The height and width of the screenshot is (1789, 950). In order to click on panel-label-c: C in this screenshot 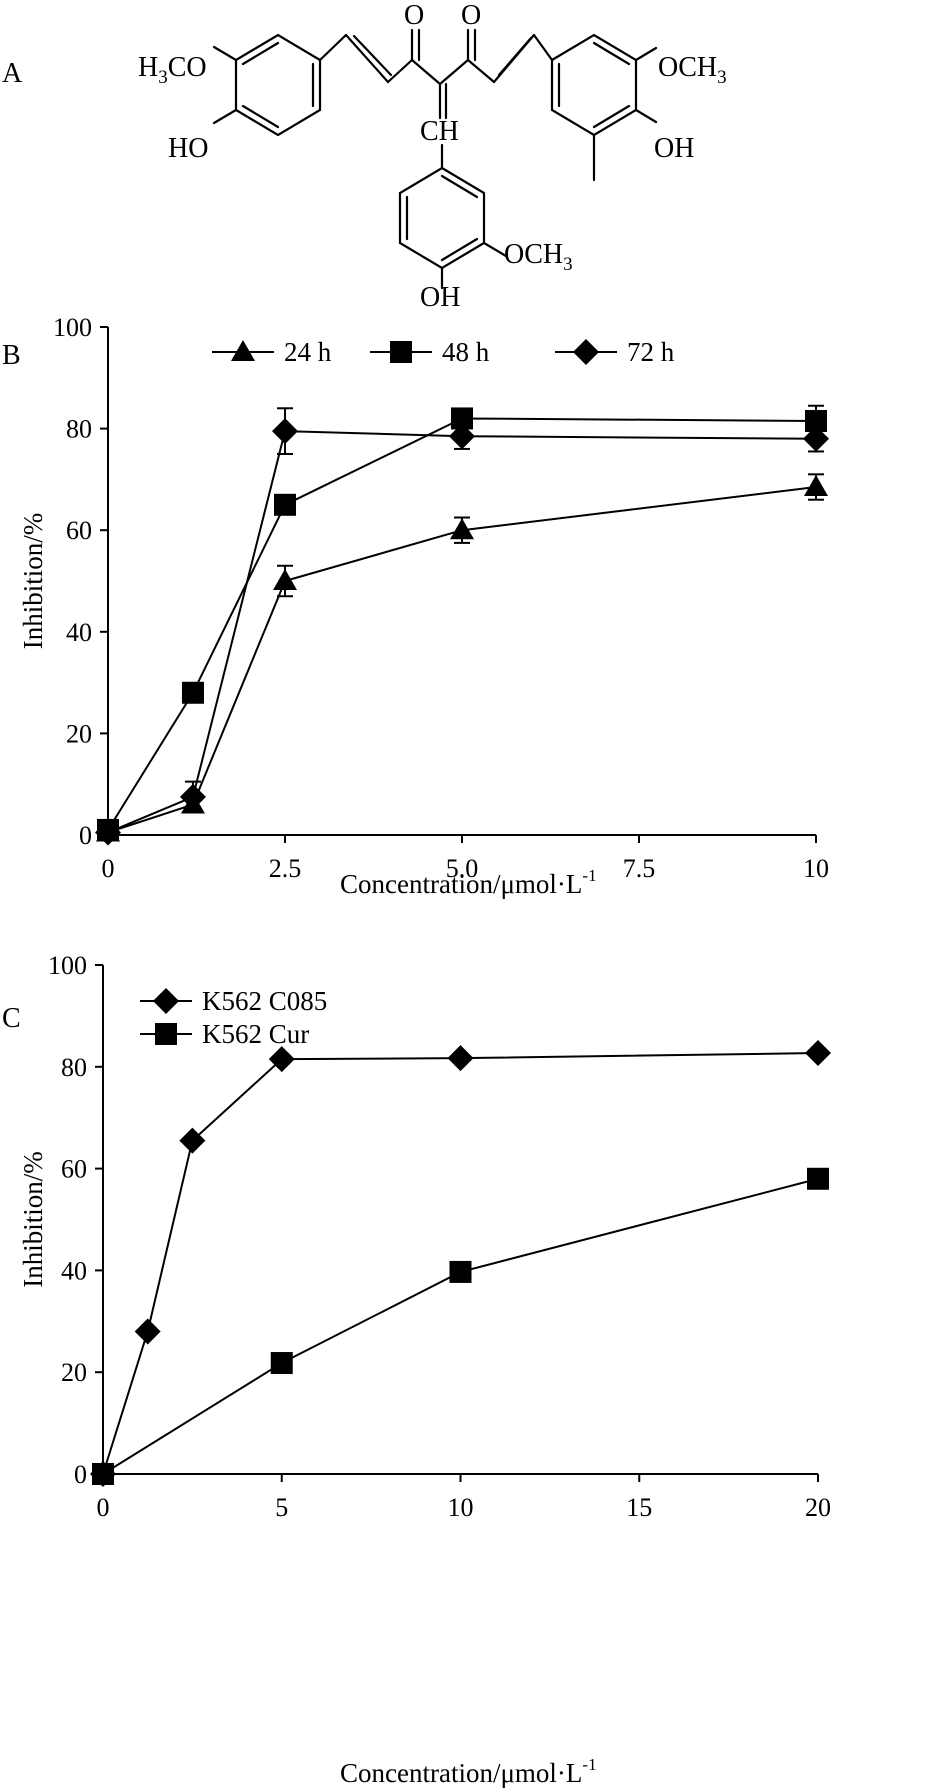, I will do `click(11, 1018)`.